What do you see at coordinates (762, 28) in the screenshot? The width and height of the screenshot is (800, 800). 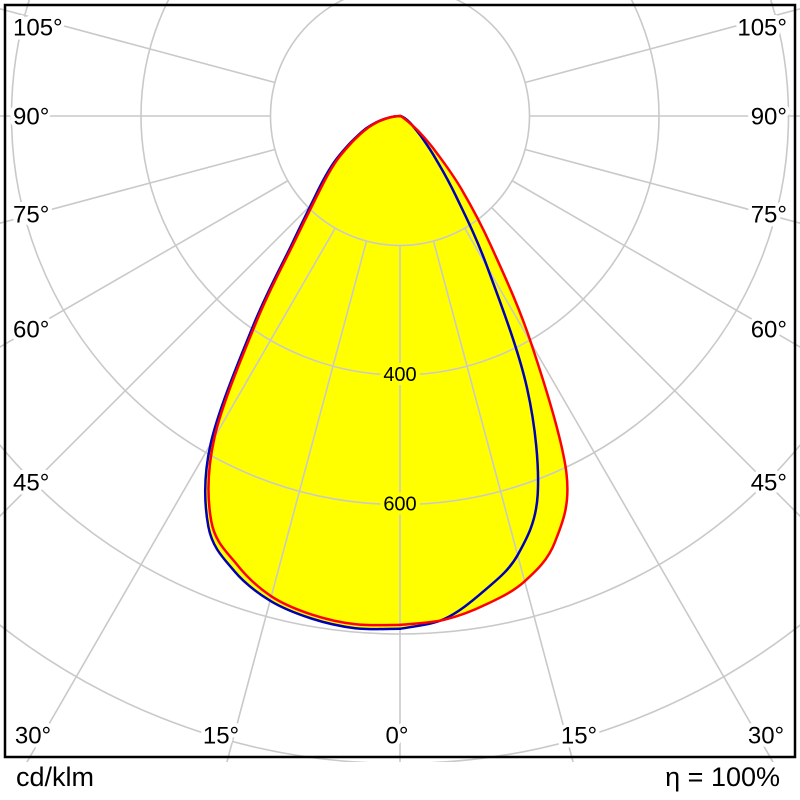 I see `angle-label-right-105°: 105°` at bounding box center [762, 28].